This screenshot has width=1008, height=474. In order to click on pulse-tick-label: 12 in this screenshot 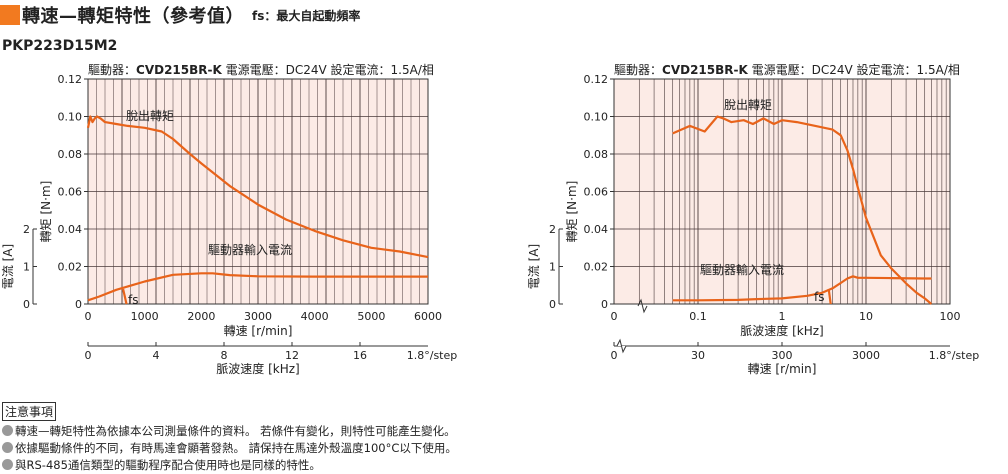, I will do `click(292, 355)`.